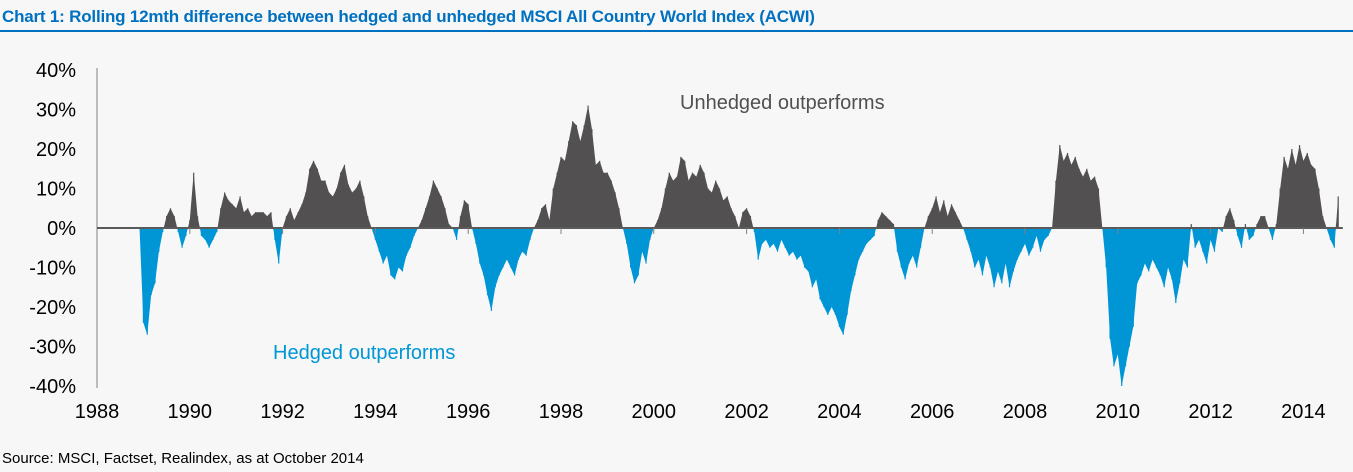 This screenshot has width=1353, height=472. Describe the element at coordinates (746, 412) in the screenshot. I see `x-tick-label: 2002` at that location.